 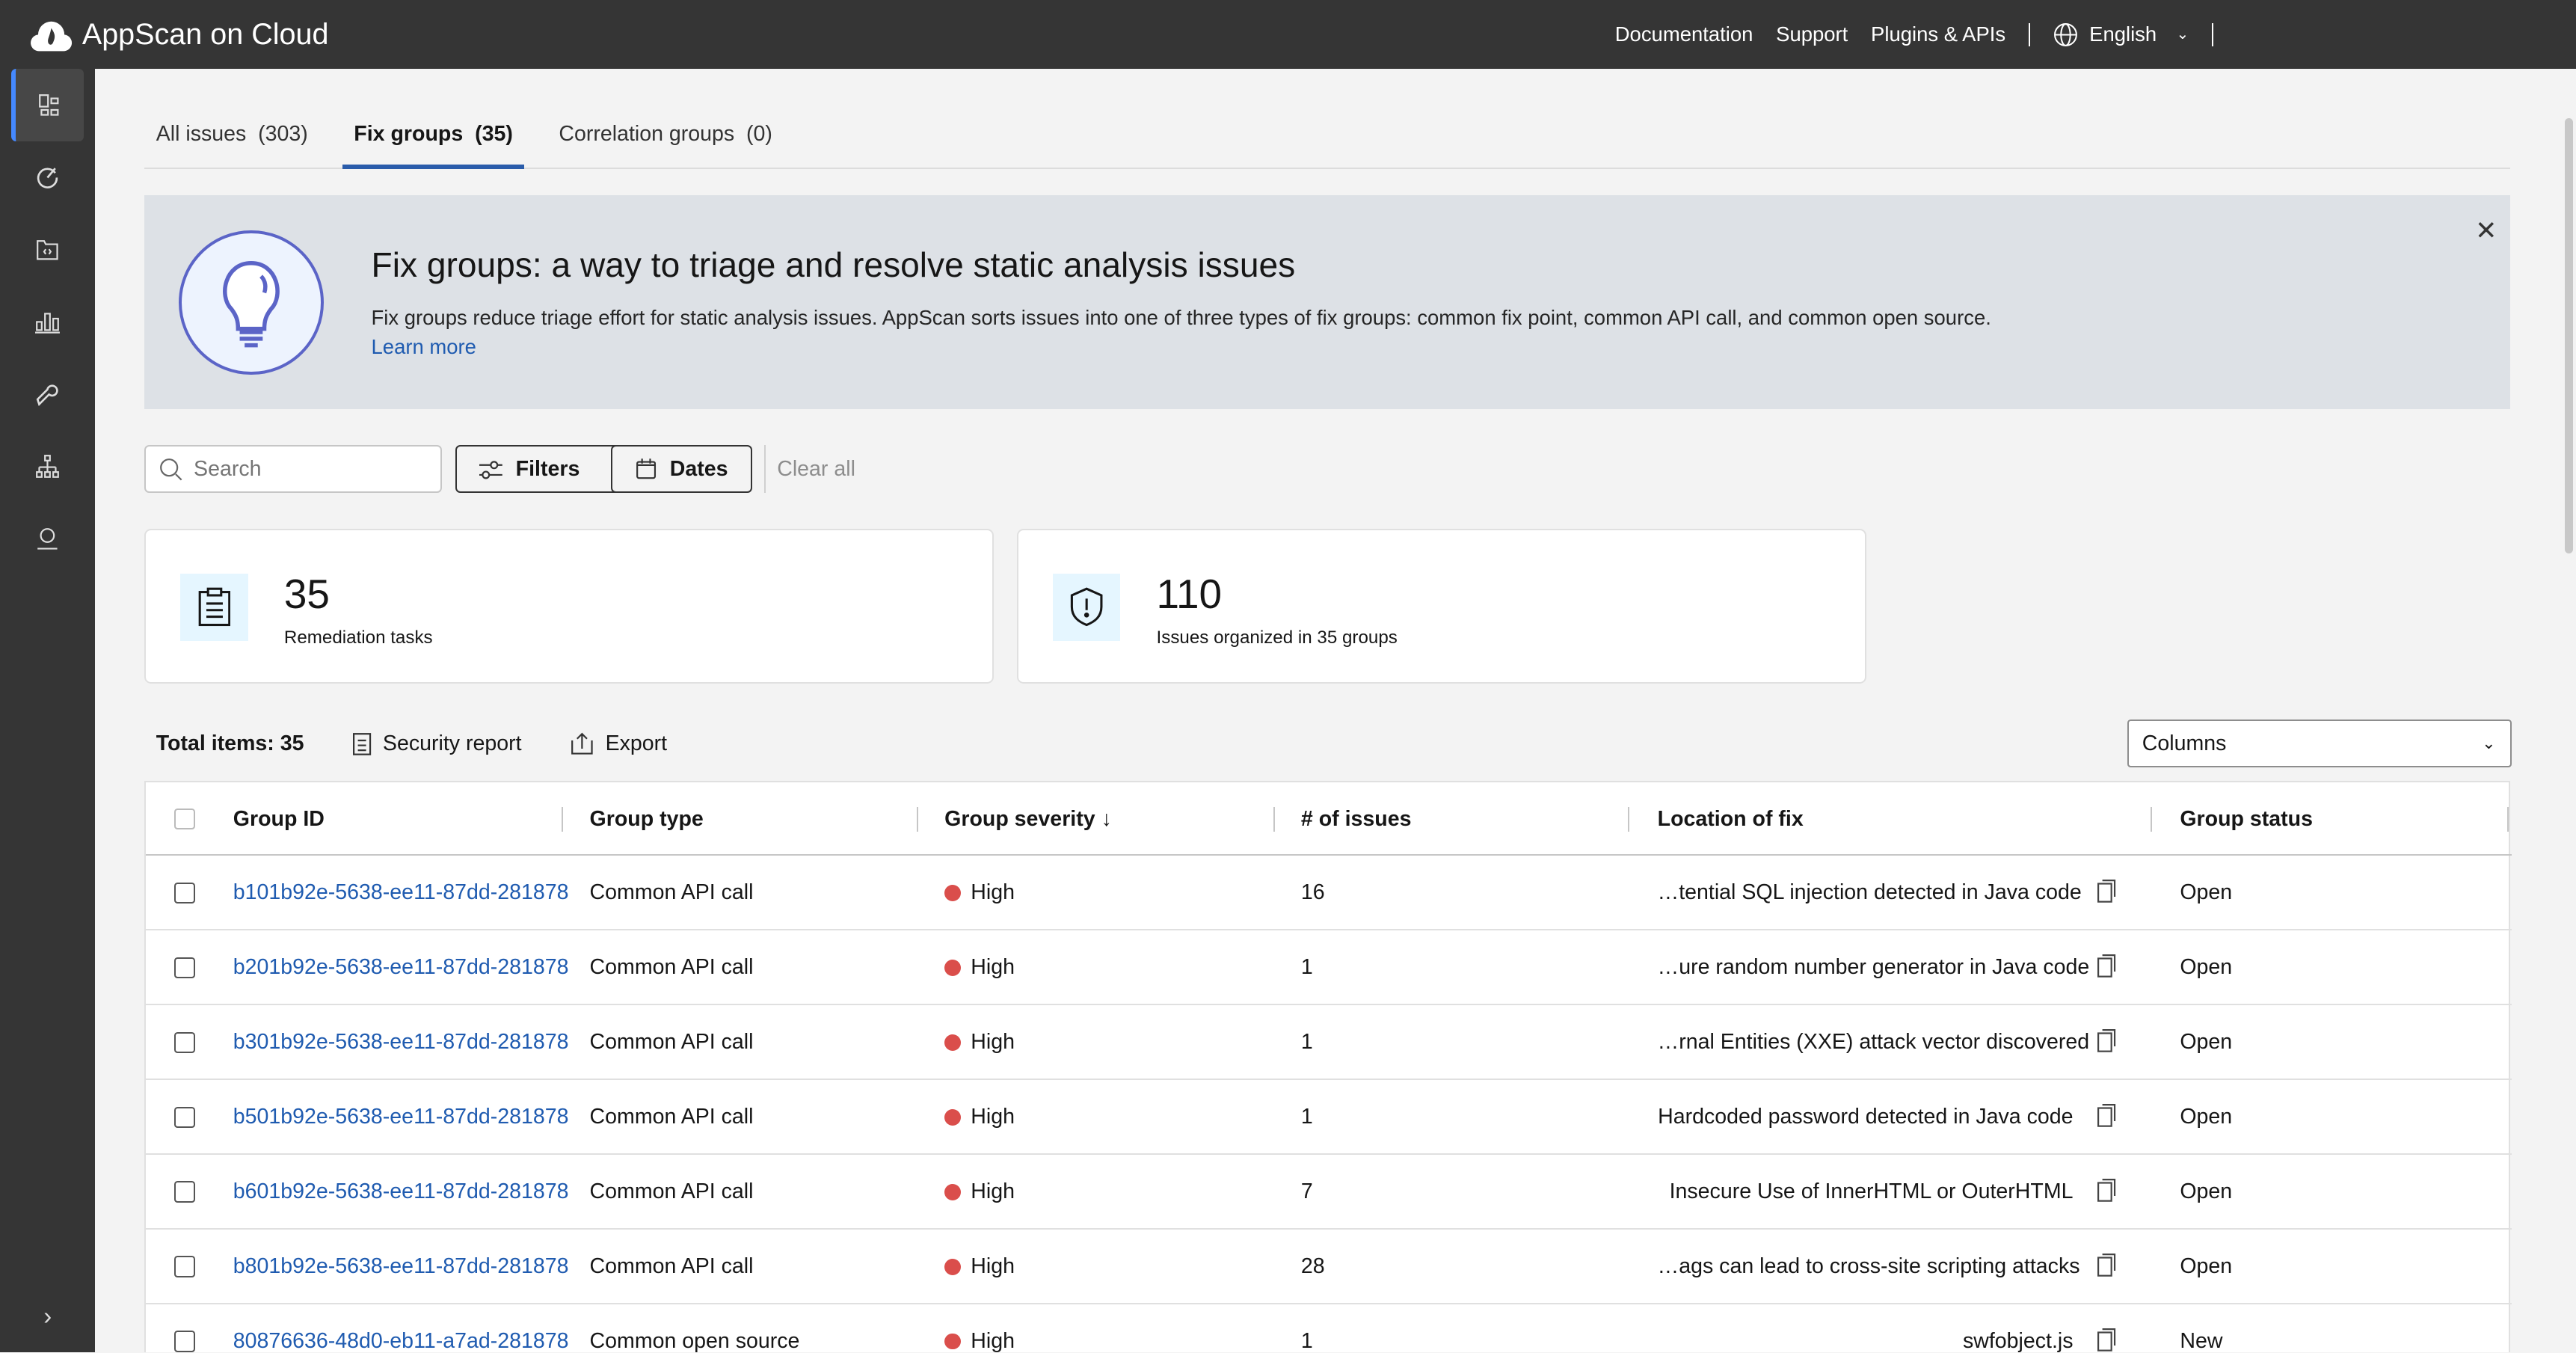 What do you see at coordinates (47, 394) in the screenshot?
I see `sidebar-item-tools` at bounding box center [47, 394].